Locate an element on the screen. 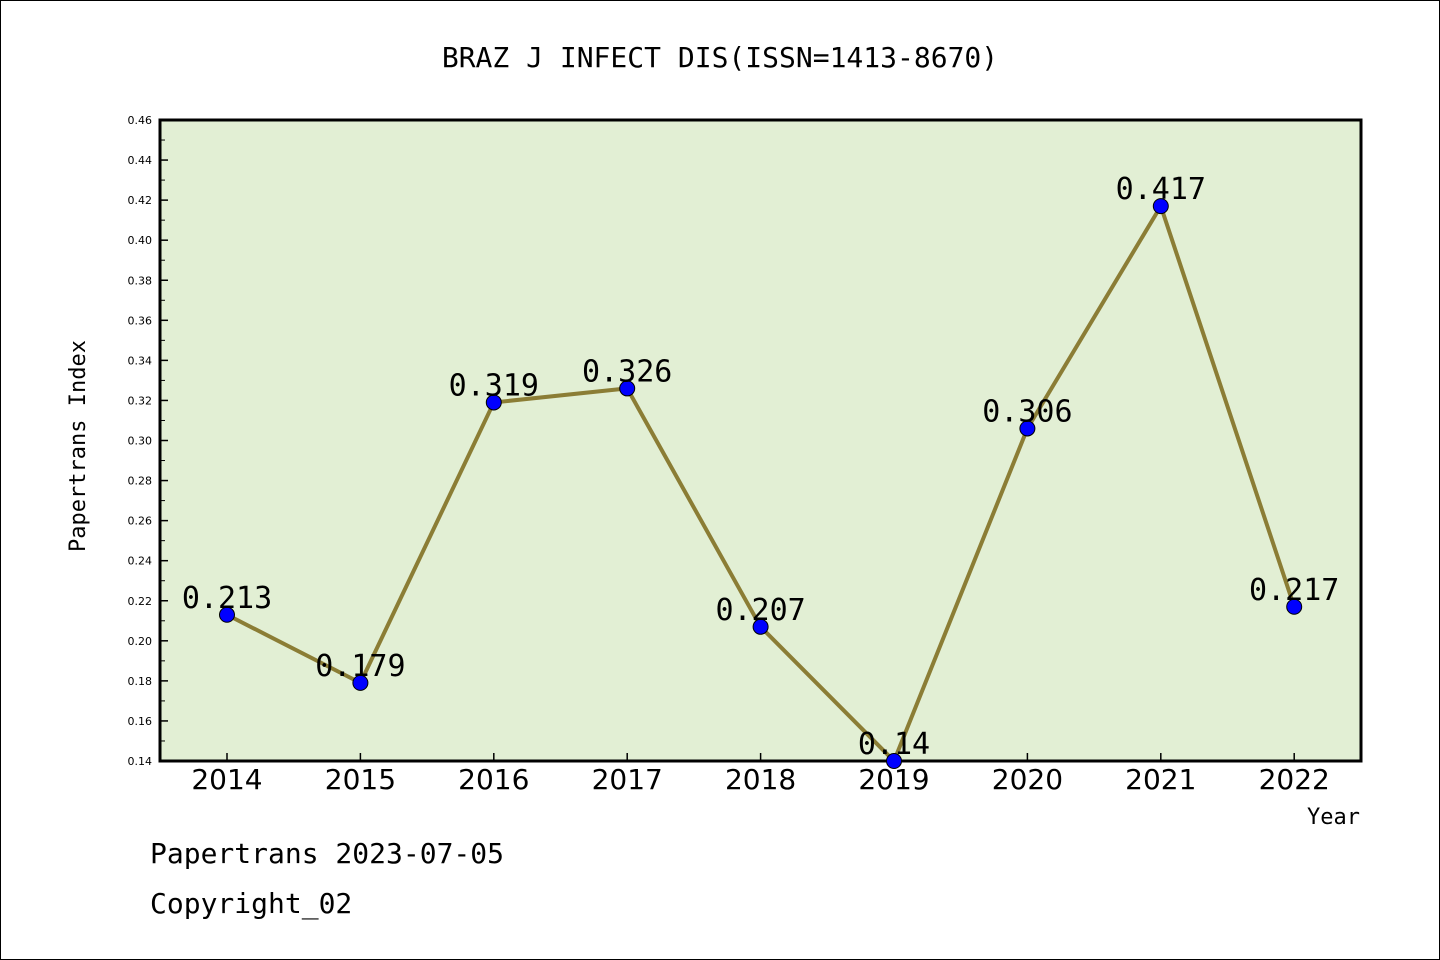 The width and height of the screenshot is (1440, 960). y-tick-label: 0.46 is located at coordinates (140, 120).